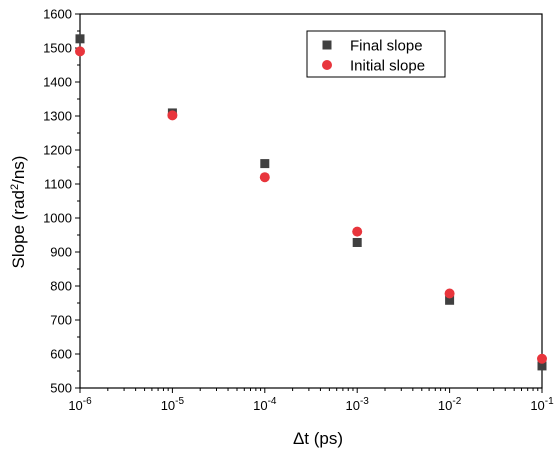 This screenshot has width=556, height=452. I want to click on x-tick-label: 10⁻³, so click(358, 404).